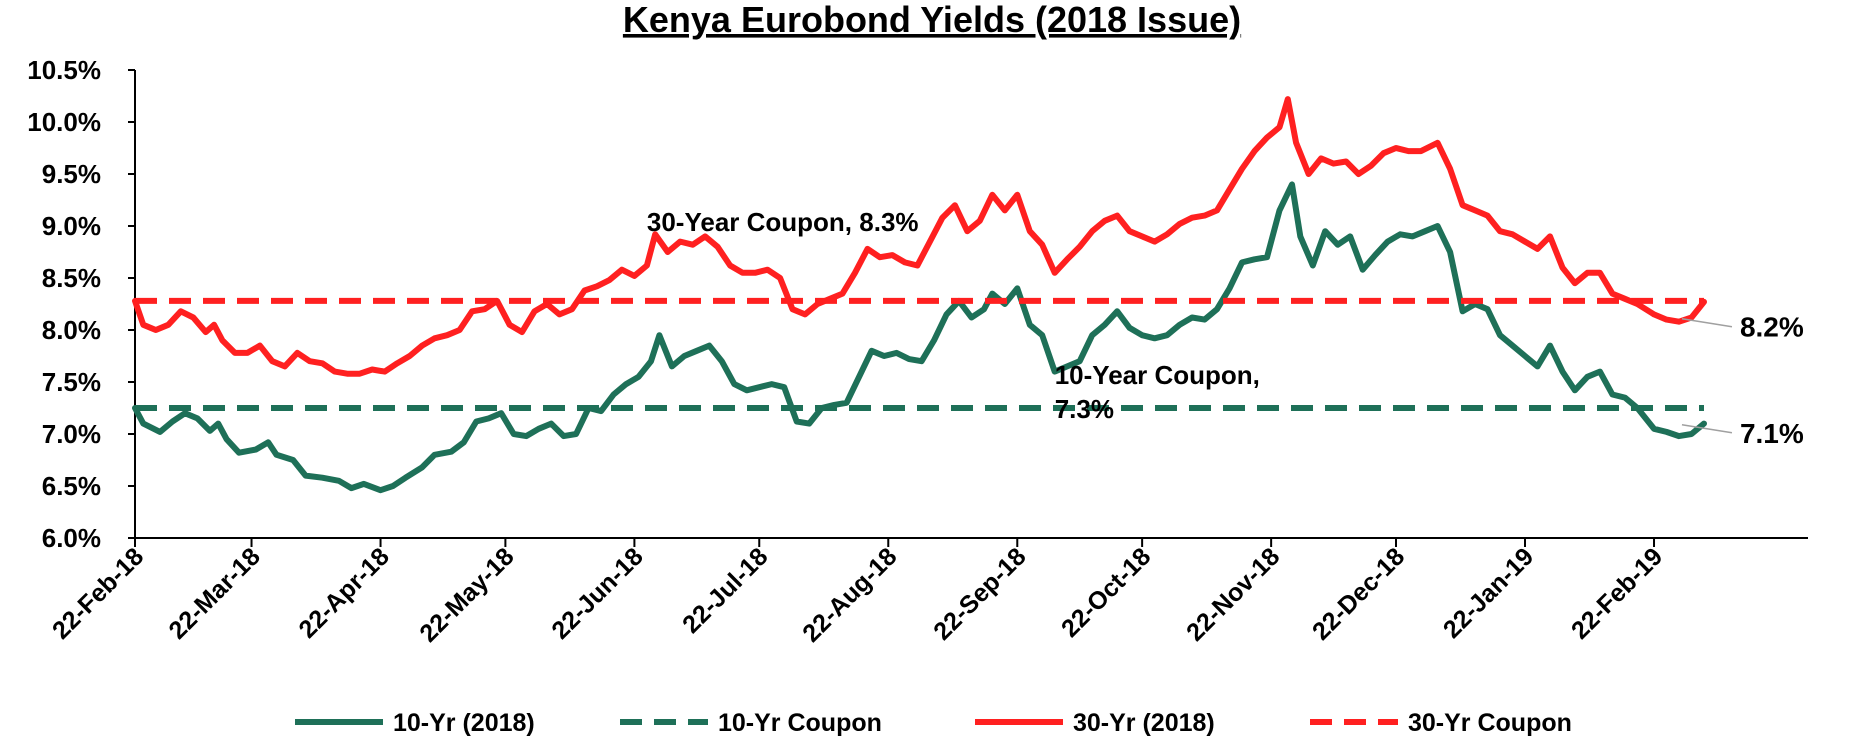 Image resolution: width=1856 pixels, height=752 pixels. I want to click on legend-label: 30-Yr (2018), so click(1144, 723).